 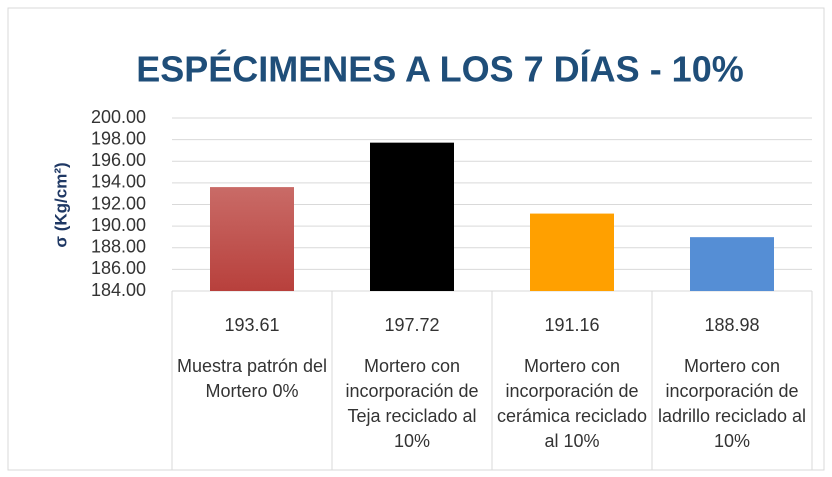 I want to click on y-tick-label: 184.00, so click(x=118, y=290).